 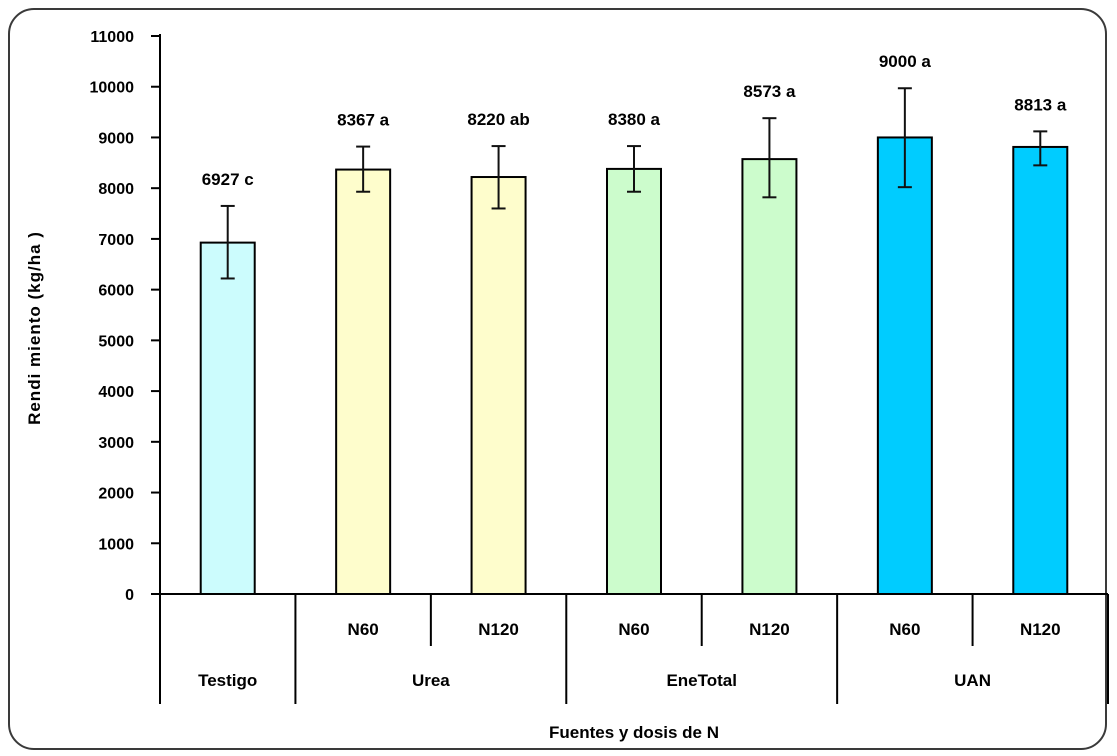 What do you see at coordinates (116, 494) in the screenshot?
I see `y-tick-label: 2000` at bounding box center [116, 494].